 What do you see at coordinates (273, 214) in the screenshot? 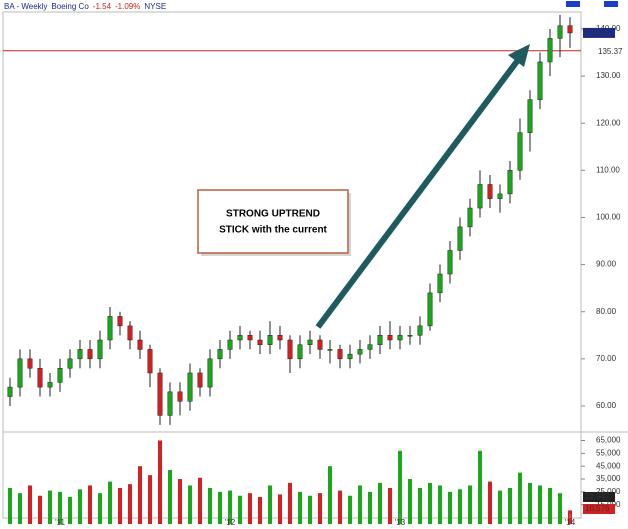
I see `annotation-text: STRONG UPTREND` at bounding box center [273, 214].